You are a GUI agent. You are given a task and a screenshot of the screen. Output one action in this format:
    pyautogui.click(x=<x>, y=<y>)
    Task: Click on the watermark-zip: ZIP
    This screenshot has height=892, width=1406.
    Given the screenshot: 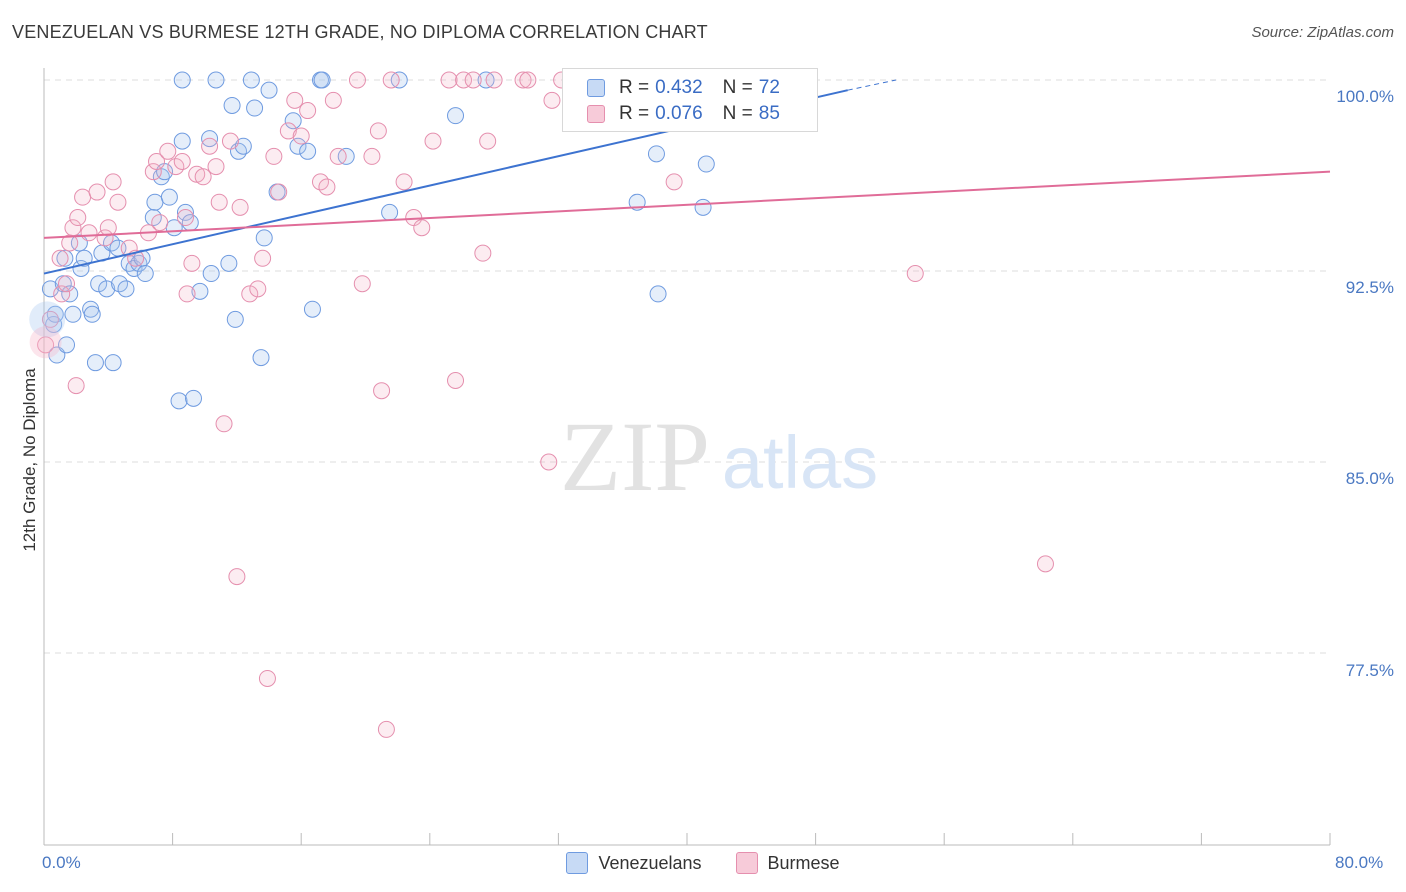 What is the action you would take?
    pyautogui.click(x=635, y=456)
    